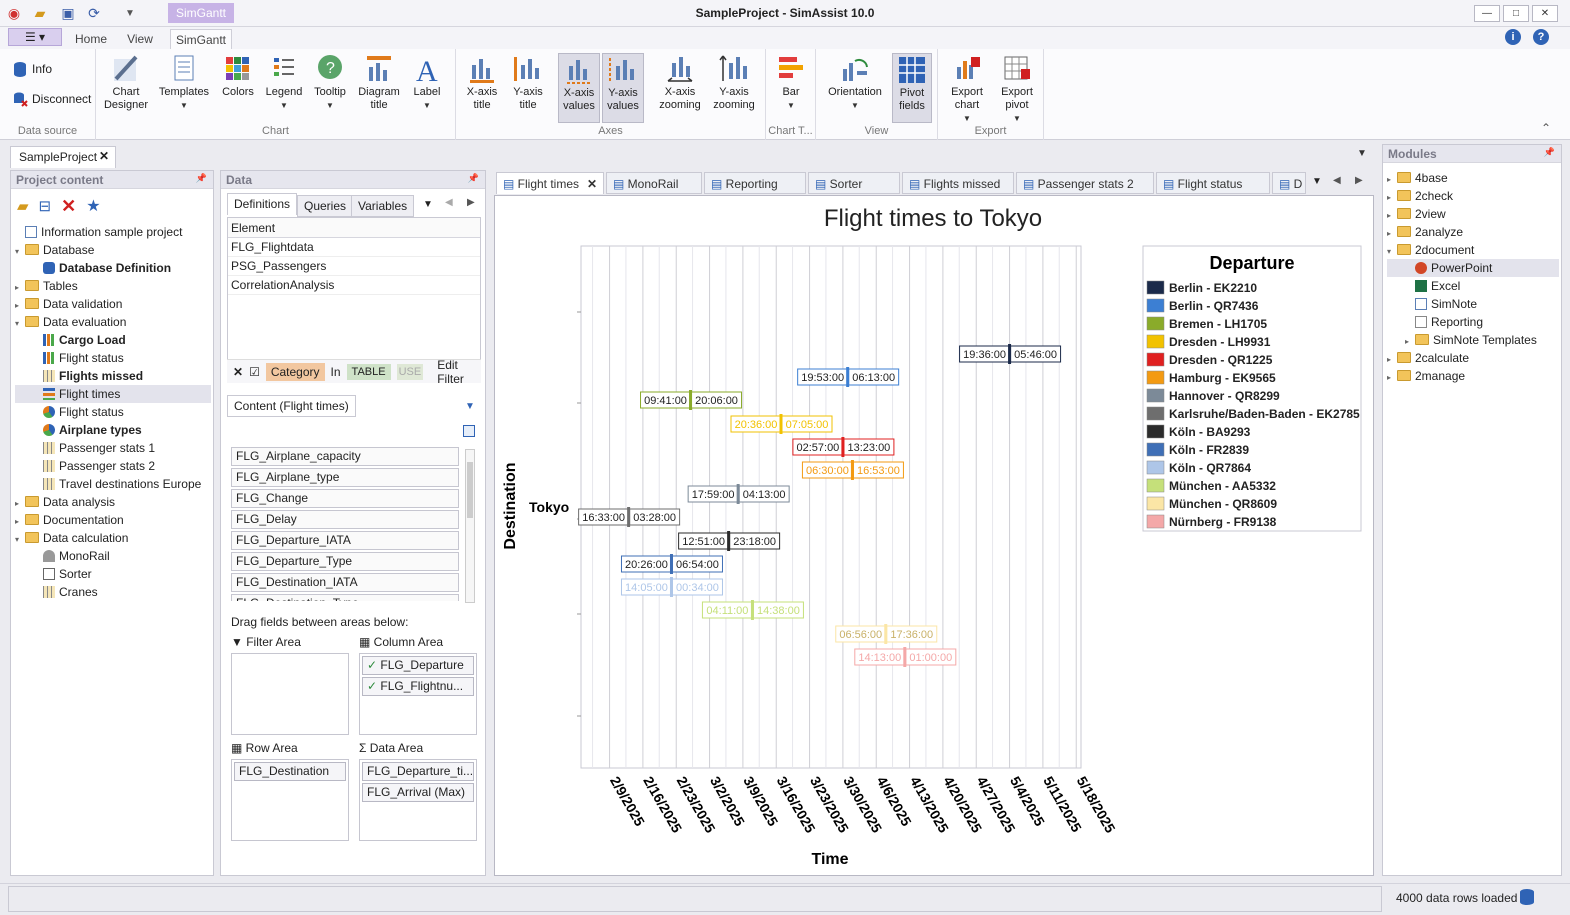  What do you see at coordinates (623, 88) in the screenshot?
I see `y-axis-values-button: Y-axis values` at bounding box center [623, 88].